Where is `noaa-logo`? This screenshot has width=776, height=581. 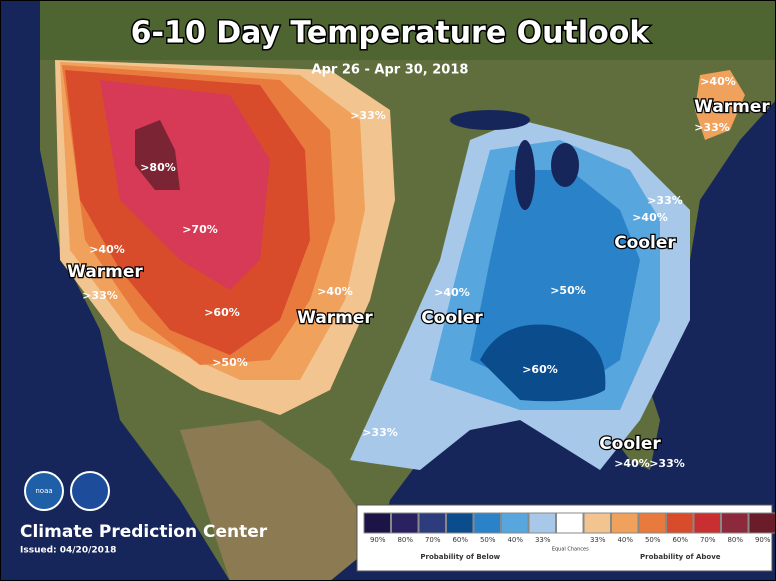 noaa-logo is located at coordinates (44, 491).